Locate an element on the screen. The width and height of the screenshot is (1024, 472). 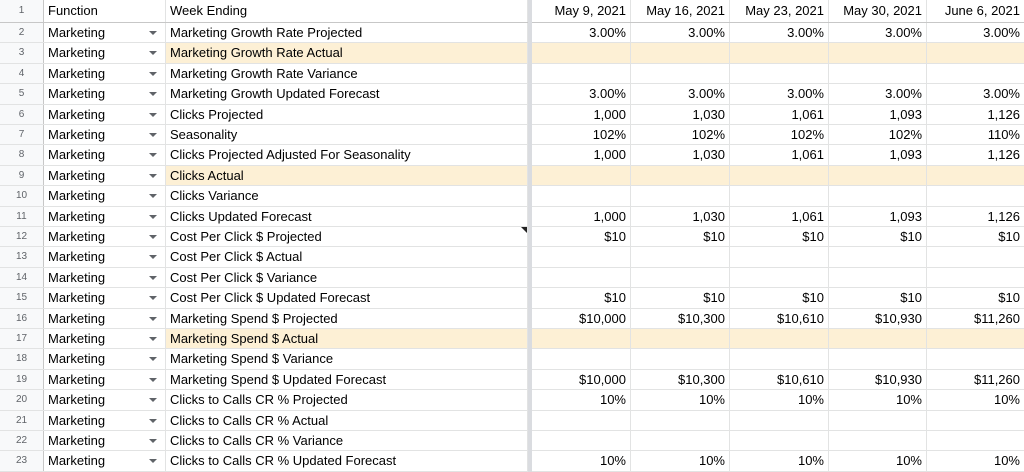
row-number: 6 is located at coordinates (22, 114).